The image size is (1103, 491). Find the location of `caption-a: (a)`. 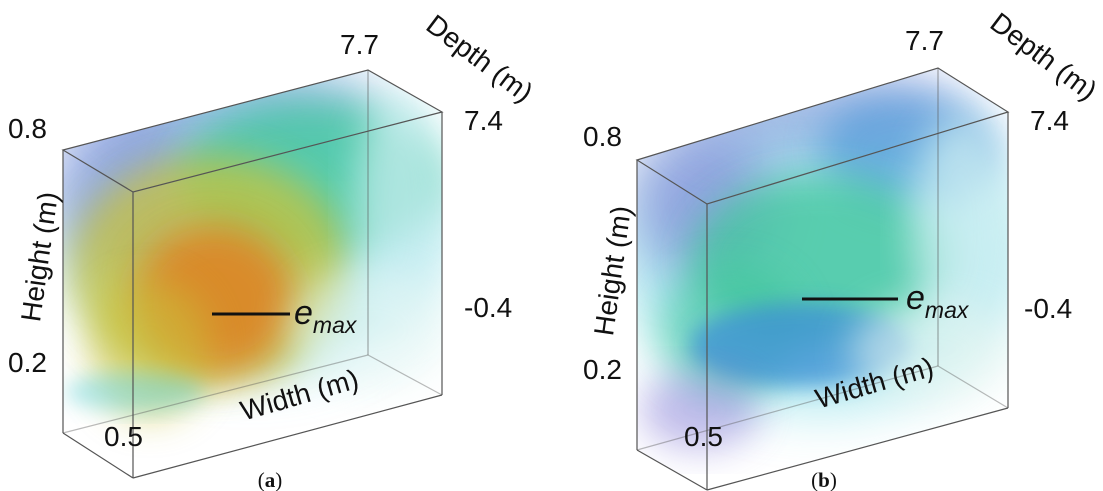

caption-a: (a) is located at coordinates (270, 479).